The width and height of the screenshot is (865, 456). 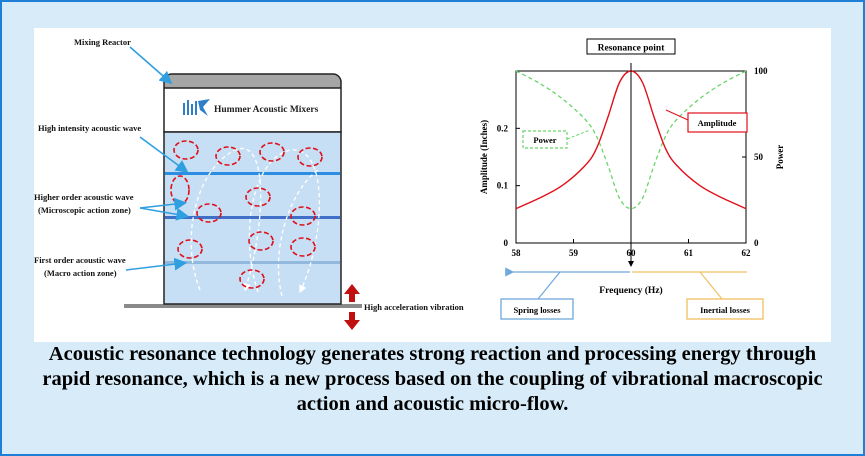 What do you see at coordinates (157, 158) in the screenshot?
I see `callout-leaders` at bounding box center [157, 158].